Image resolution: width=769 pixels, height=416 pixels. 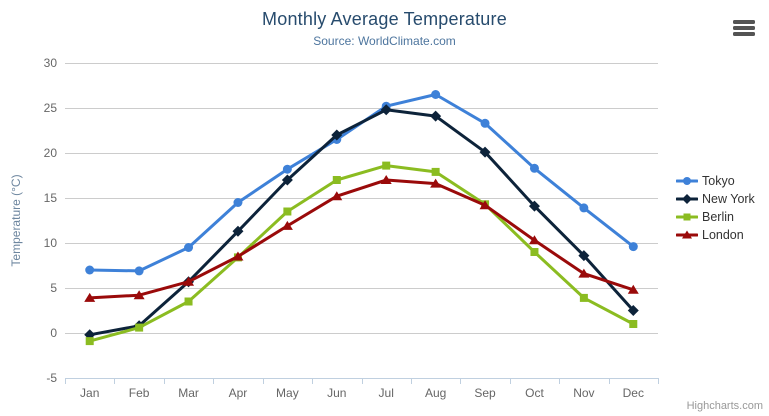 I want to click on x-axis-label: Aug, so click(x=435, y=393).